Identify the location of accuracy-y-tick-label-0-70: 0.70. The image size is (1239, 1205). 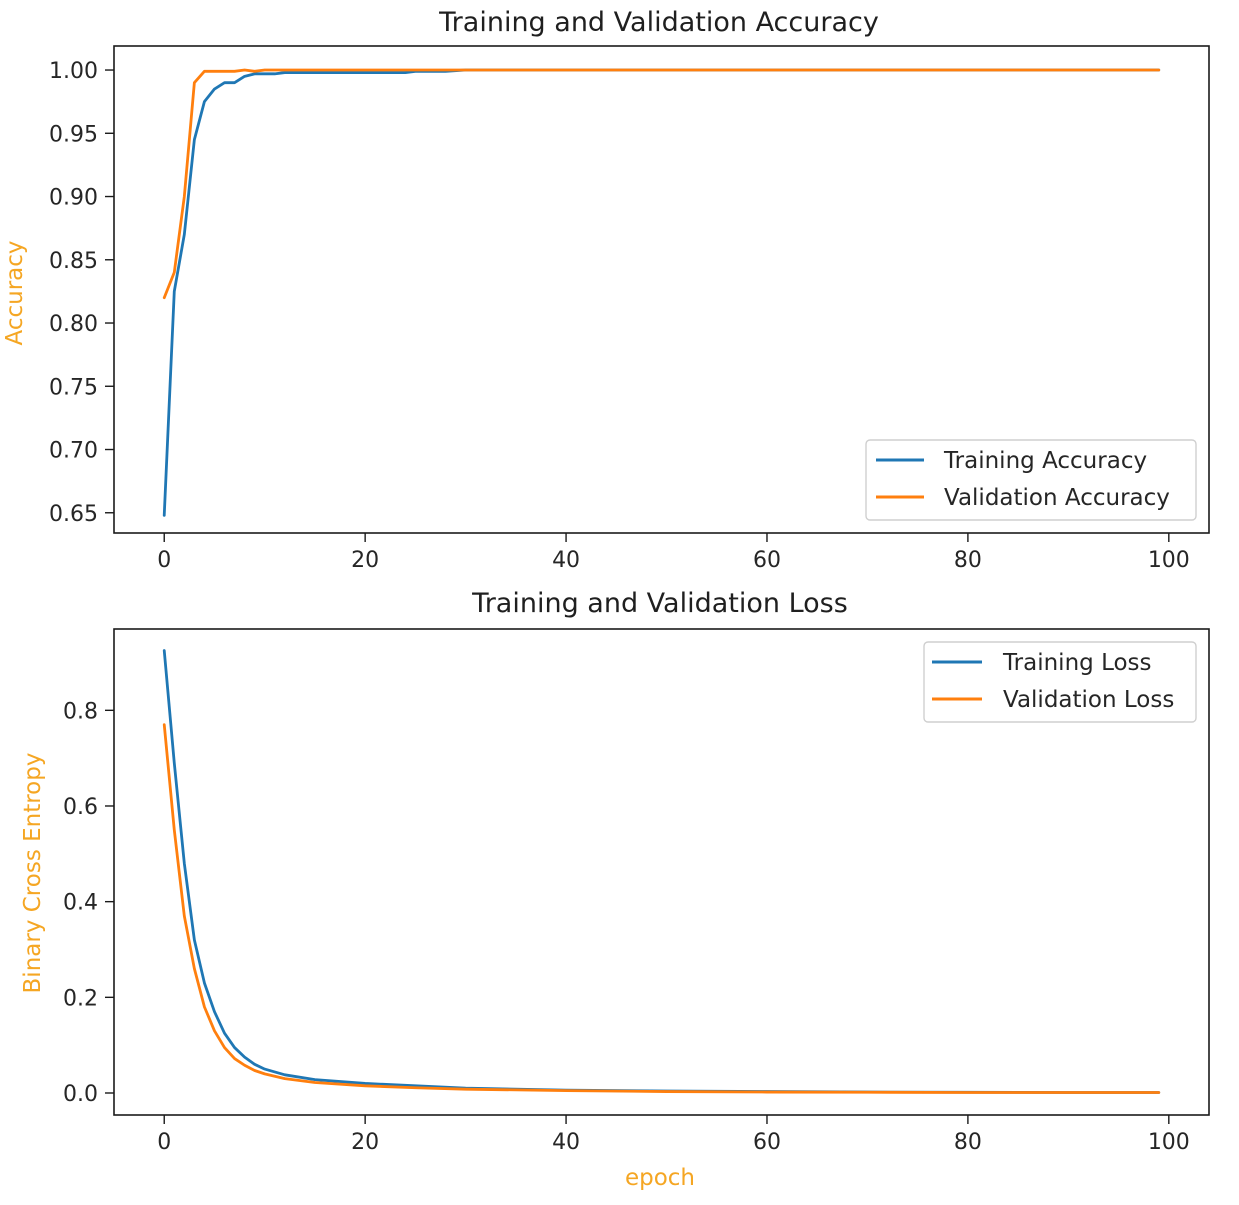
(73, 451).